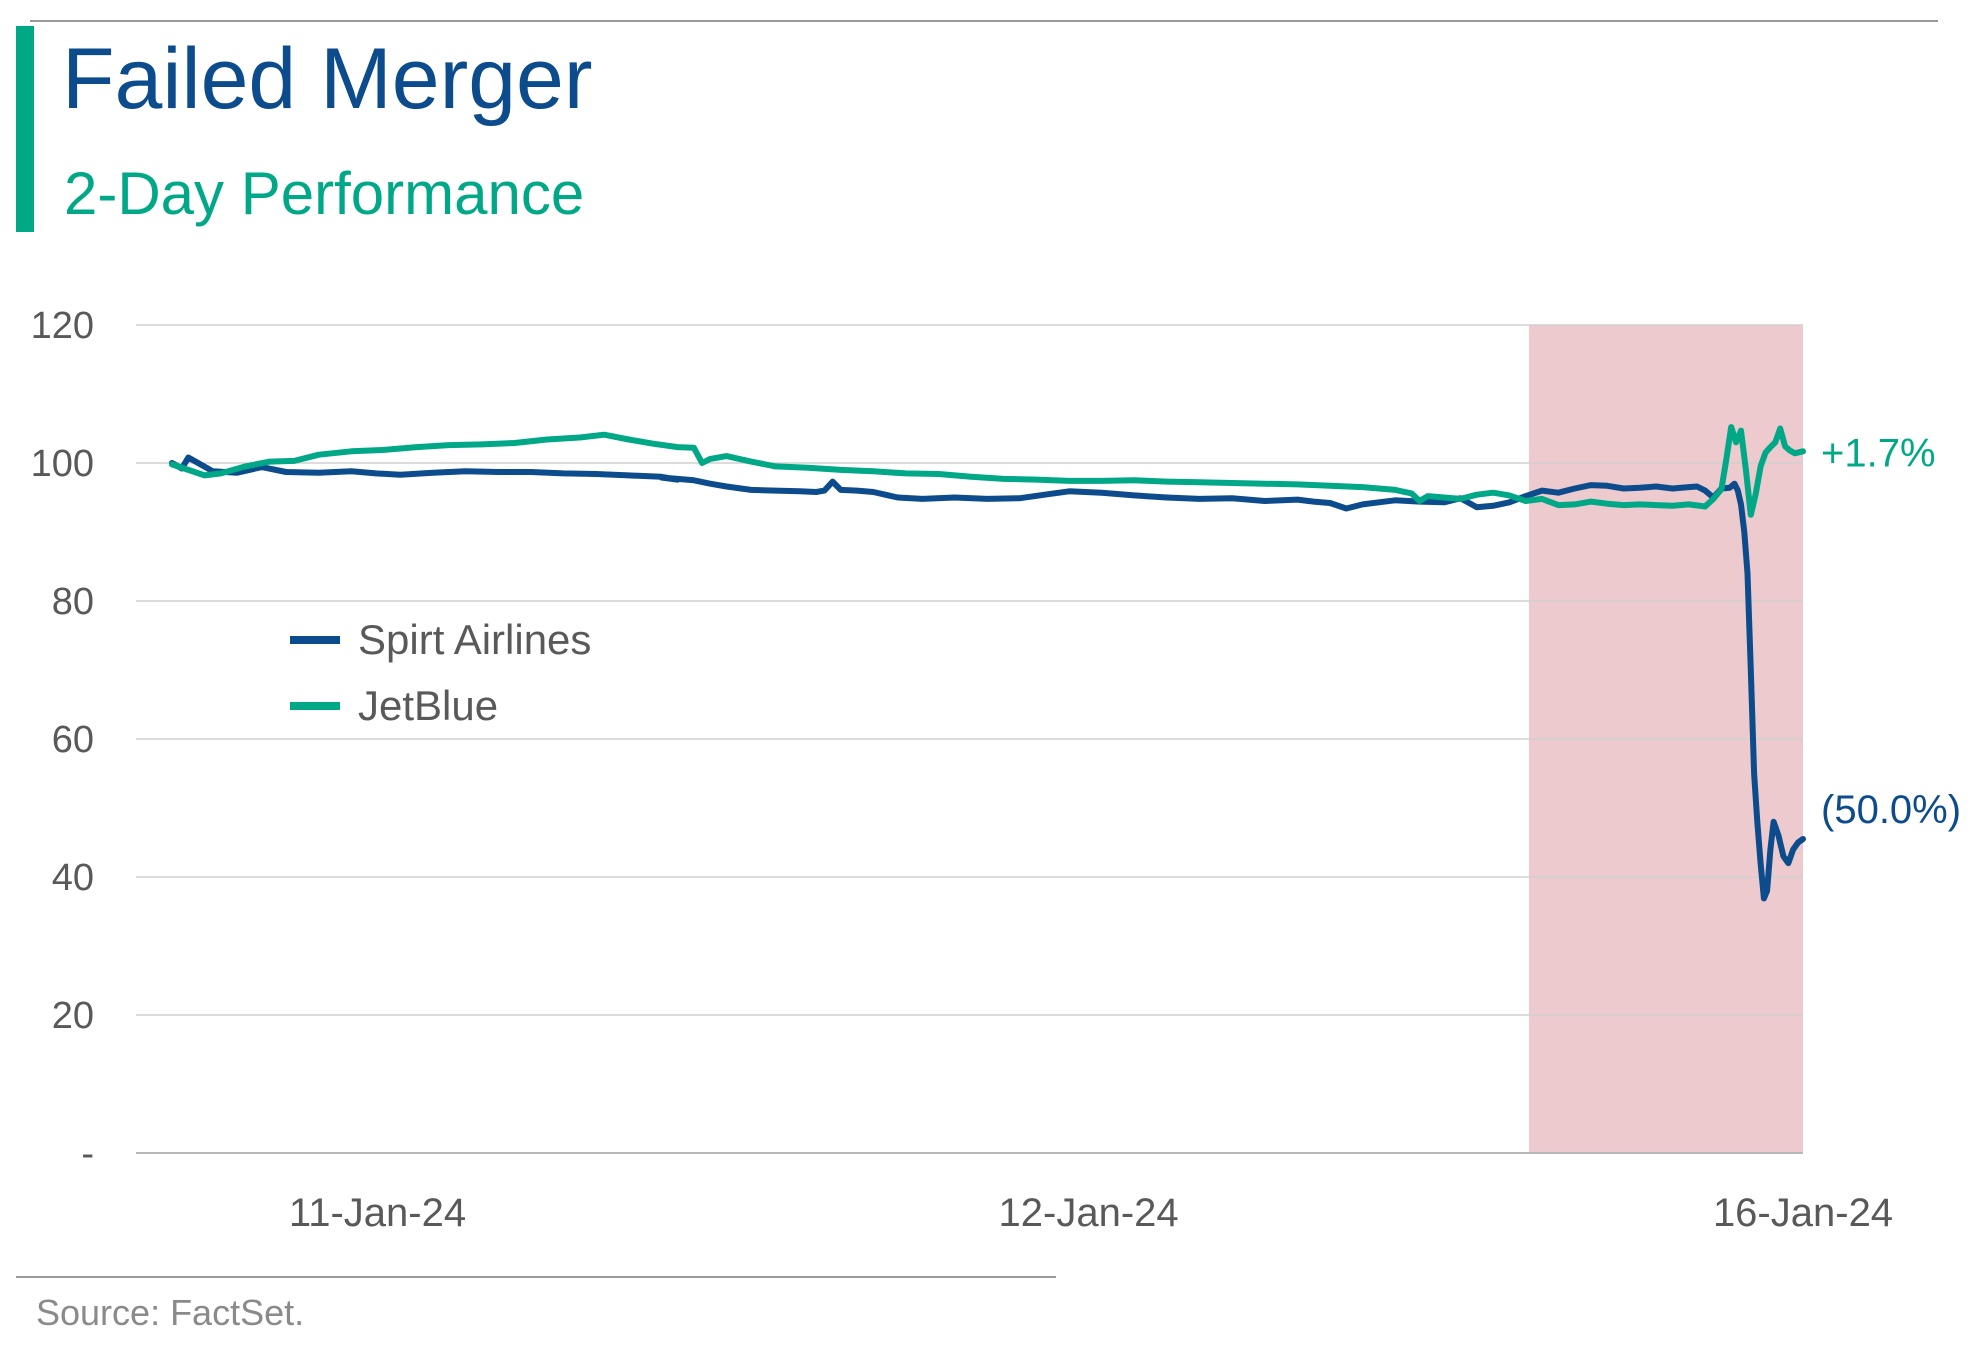 Image resolution: width=1988 pixels, height=1355 pixels. I want to click on page-subtitle: 2-Day Performance, so click(324, 193).